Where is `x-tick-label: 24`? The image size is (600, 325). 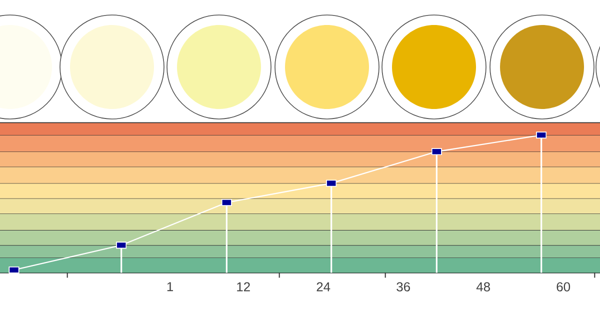 x-tick-label: 24 is located at coordinates (323, 287).